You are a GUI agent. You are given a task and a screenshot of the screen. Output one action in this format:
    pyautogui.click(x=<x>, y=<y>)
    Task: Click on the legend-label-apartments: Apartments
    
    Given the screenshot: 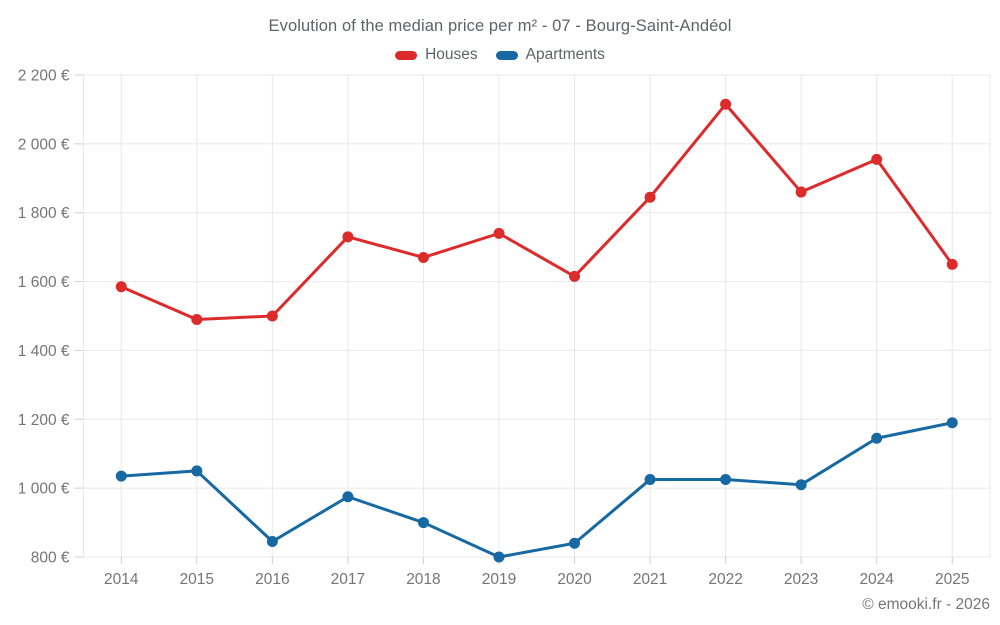 What is the action you would take?
    pyautogui.click(x=565, y=54)
    